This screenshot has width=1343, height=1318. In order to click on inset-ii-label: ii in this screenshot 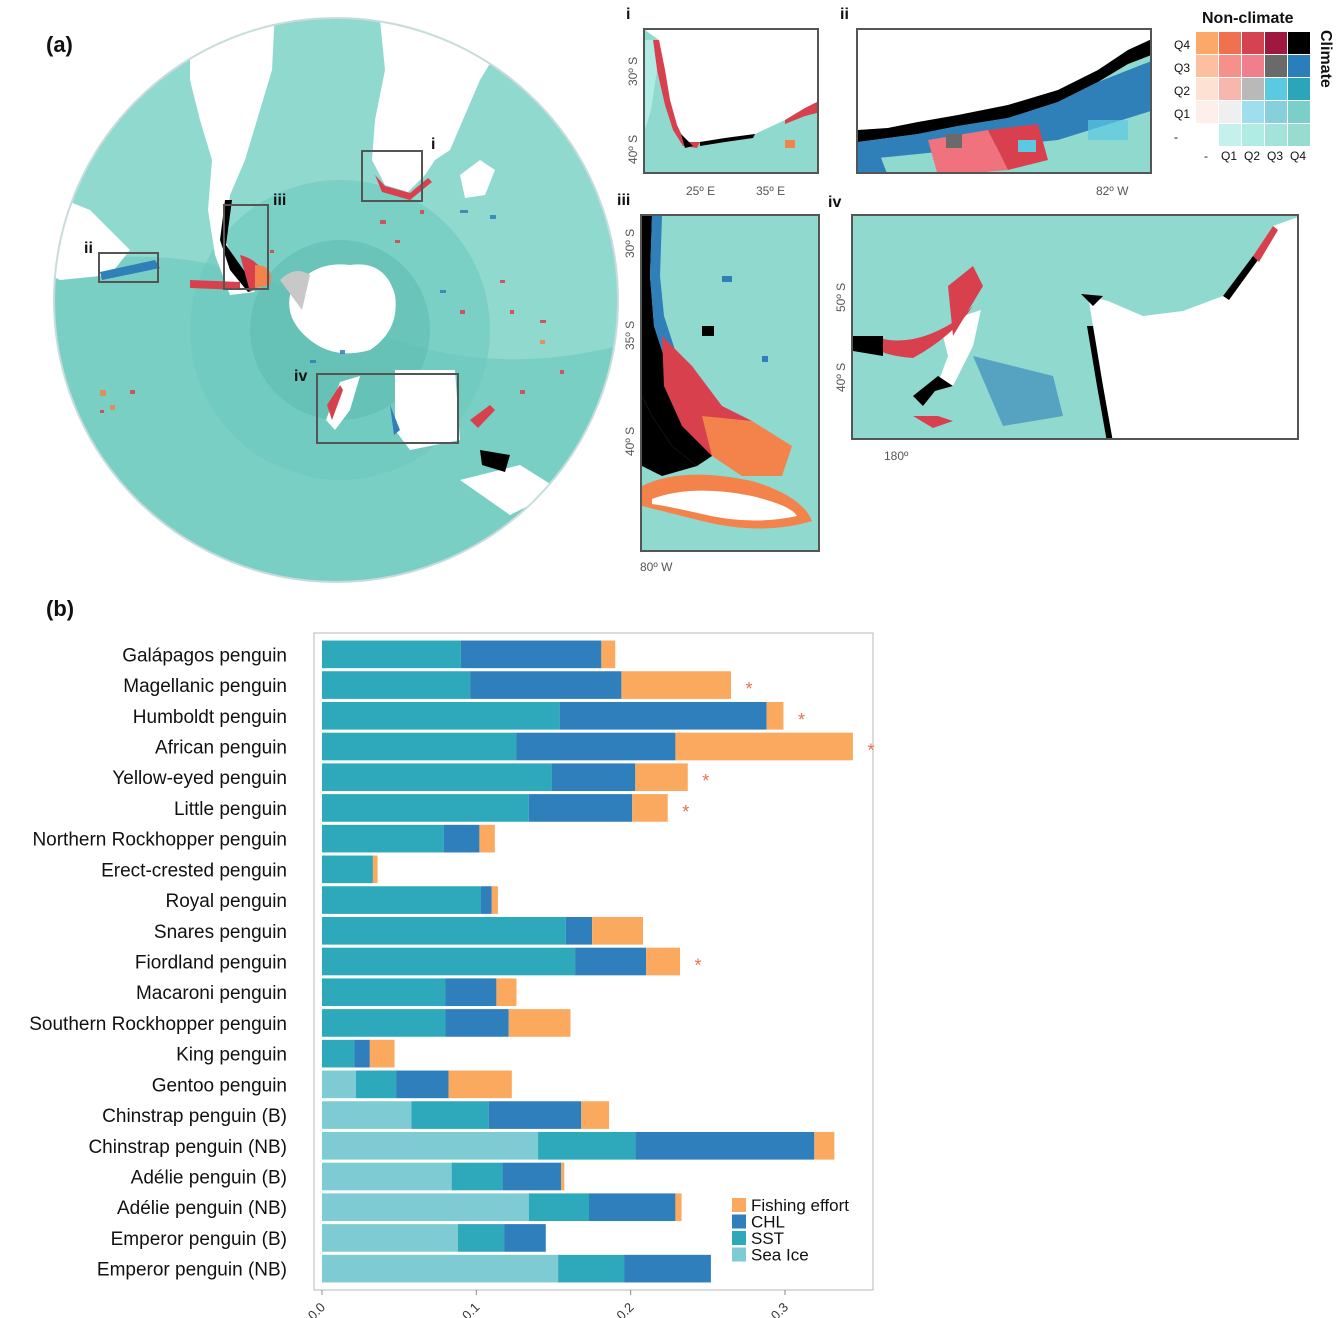, I will do `click(844, 14)`.